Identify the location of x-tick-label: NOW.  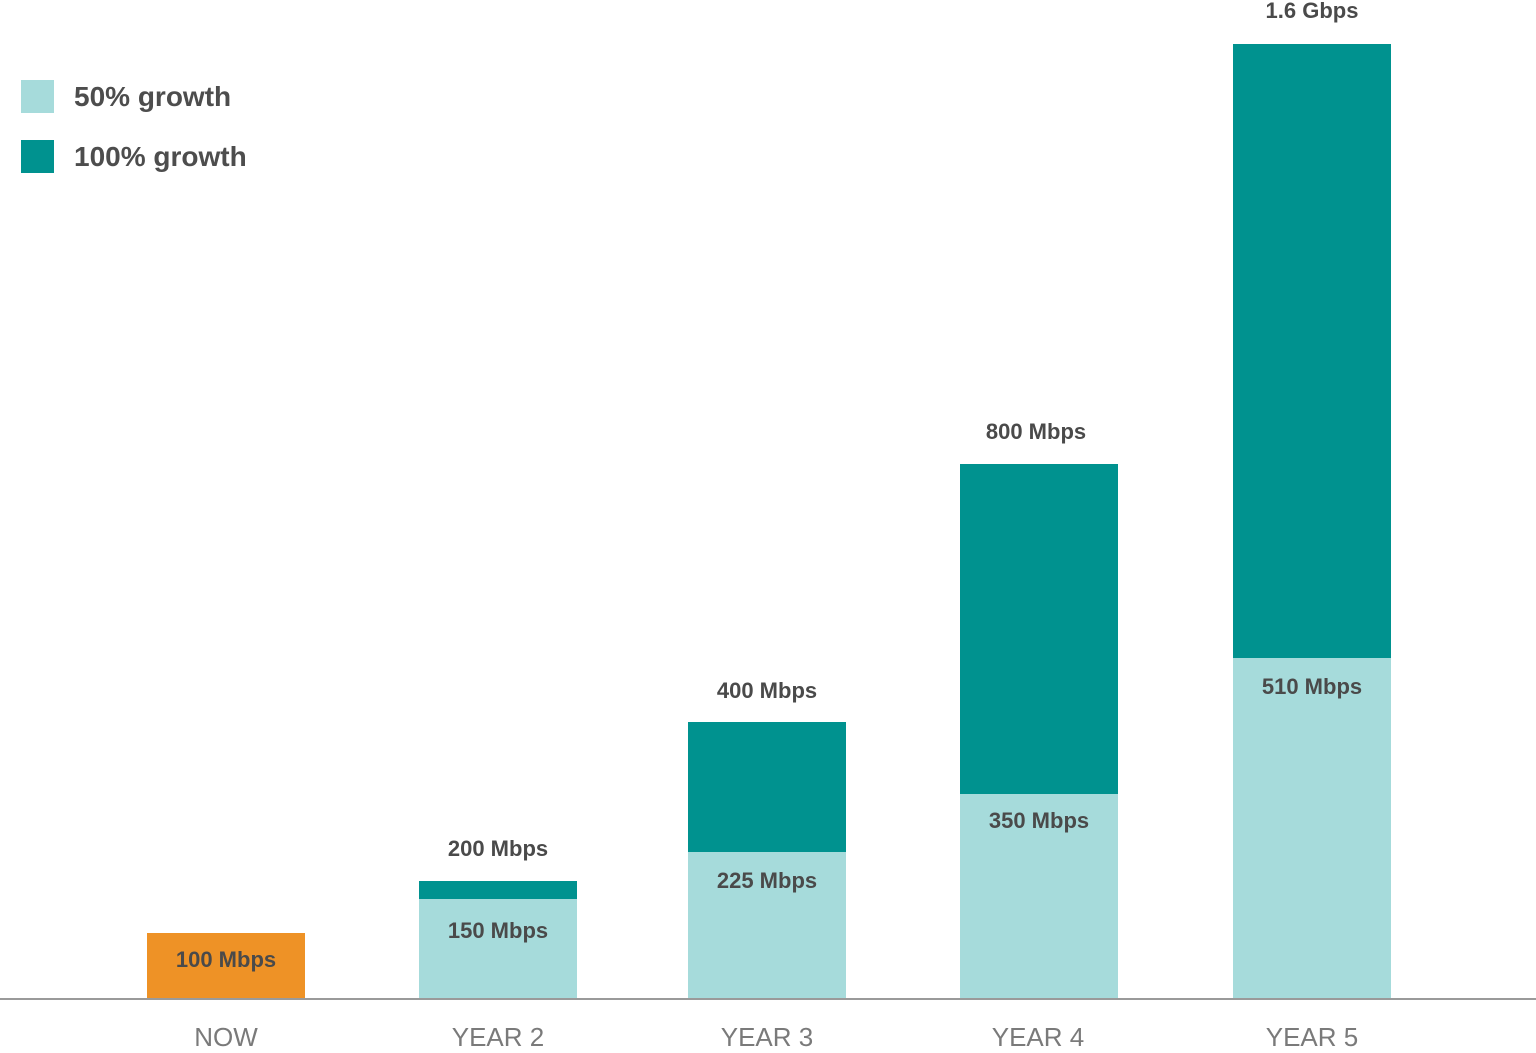
(226, 1037).